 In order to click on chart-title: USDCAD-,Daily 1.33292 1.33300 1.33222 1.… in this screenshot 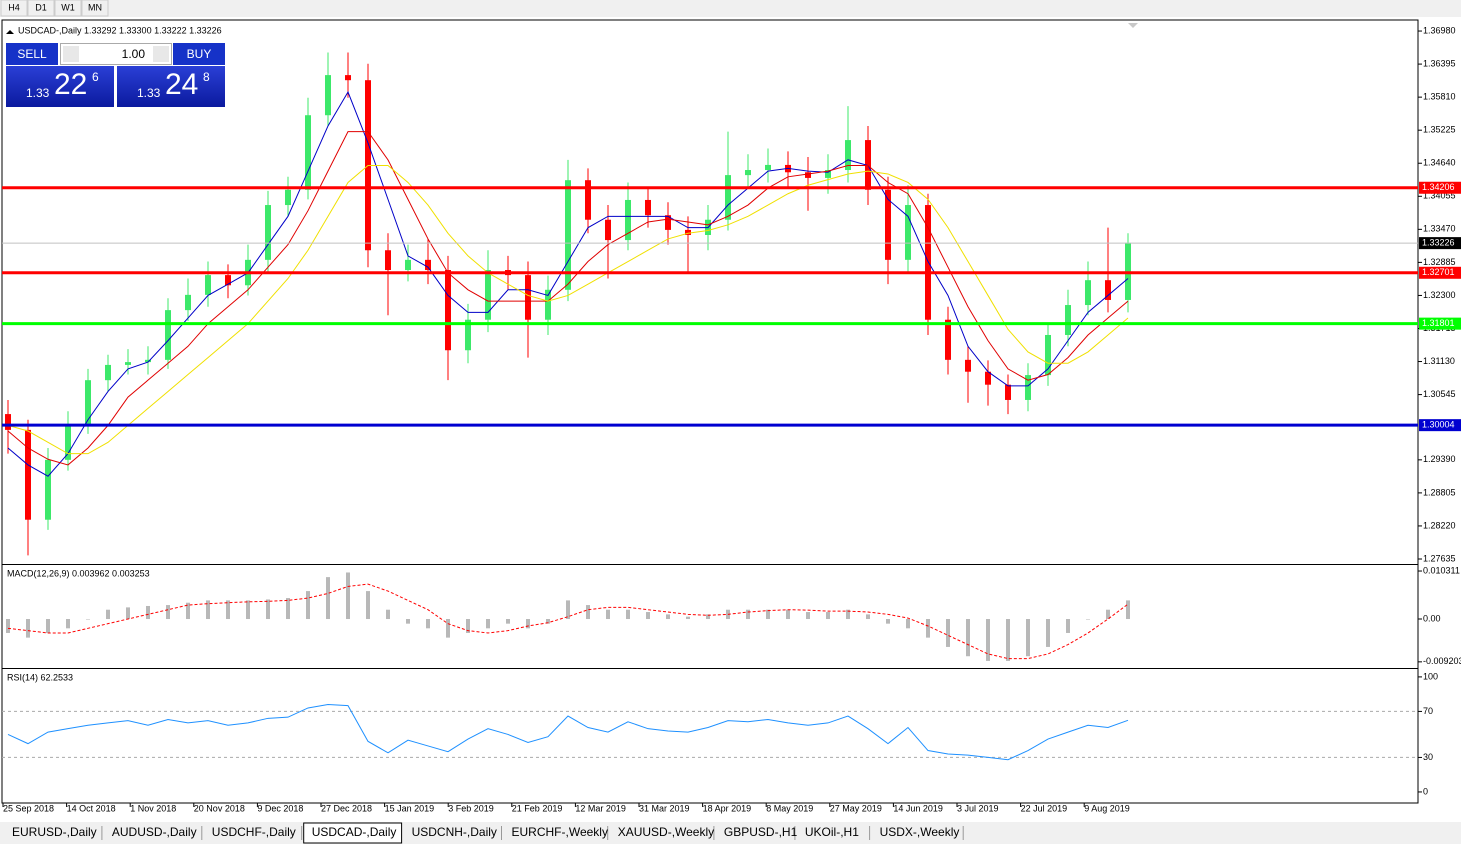, I will do `click(120, 30)`.